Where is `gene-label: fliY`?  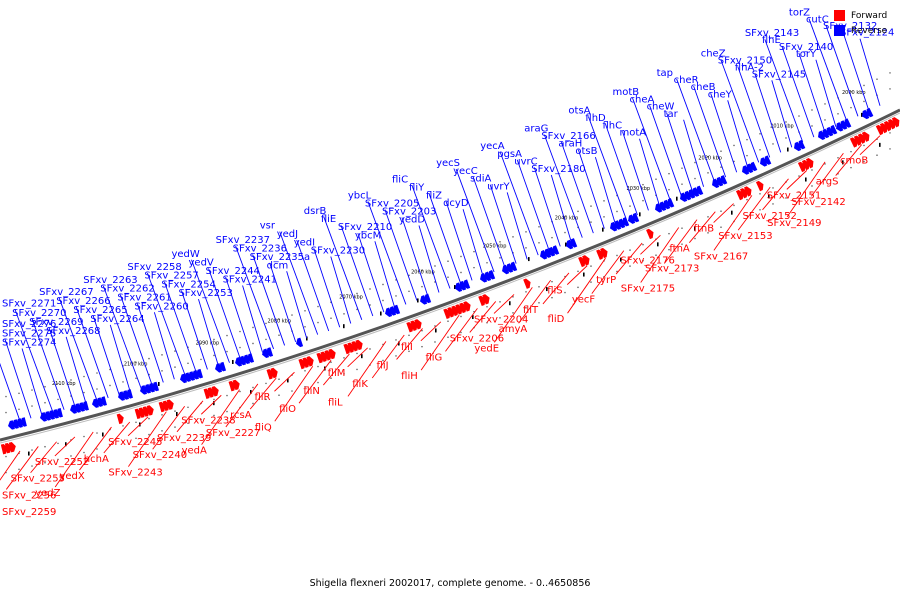 gene-label: fliY is located at coordinates (417, 187).